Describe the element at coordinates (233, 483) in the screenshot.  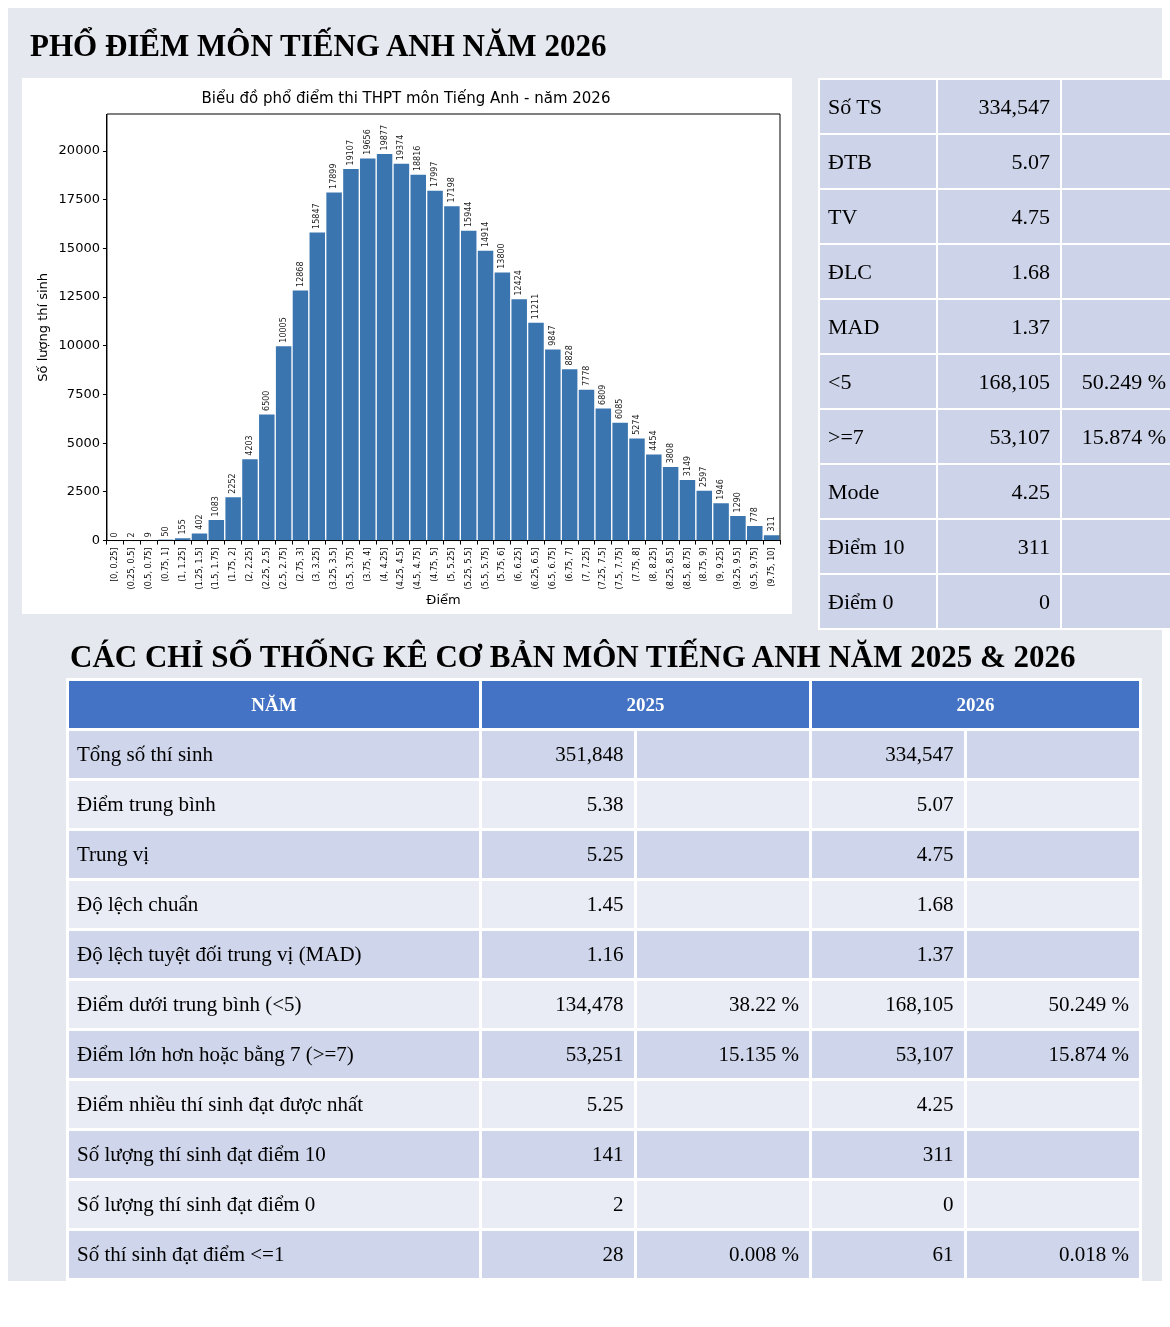
I see `data-label: 2252` at that location.